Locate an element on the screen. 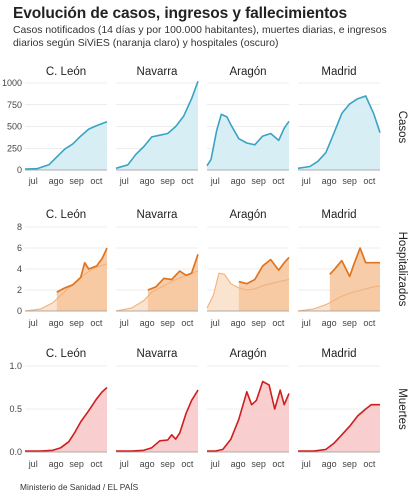 The image size is (414, 499). y-tick-label: 1000 is located at coordinates (12, 83).